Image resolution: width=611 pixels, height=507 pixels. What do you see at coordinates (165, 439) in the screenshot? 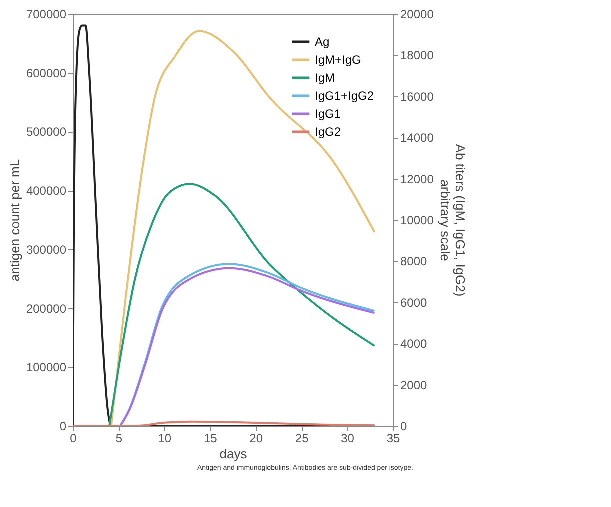
I see `x-tick-label: 10` at bounding box center [165, 439].